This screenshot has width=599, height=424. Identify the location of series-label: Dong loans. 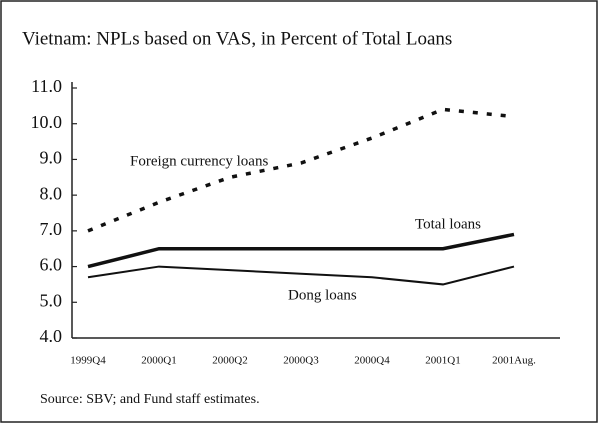
(322, 295).